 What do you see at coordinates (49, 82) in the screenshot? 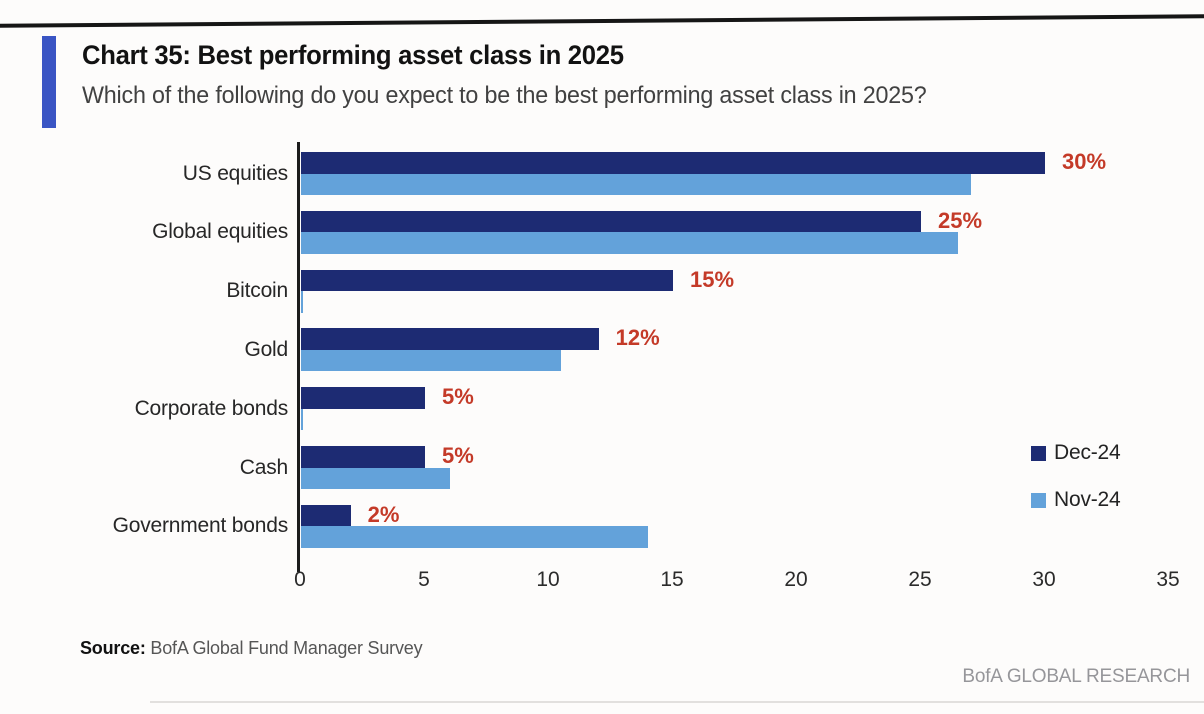
I see `title-accent-bar` at bounding box center [49, 82].